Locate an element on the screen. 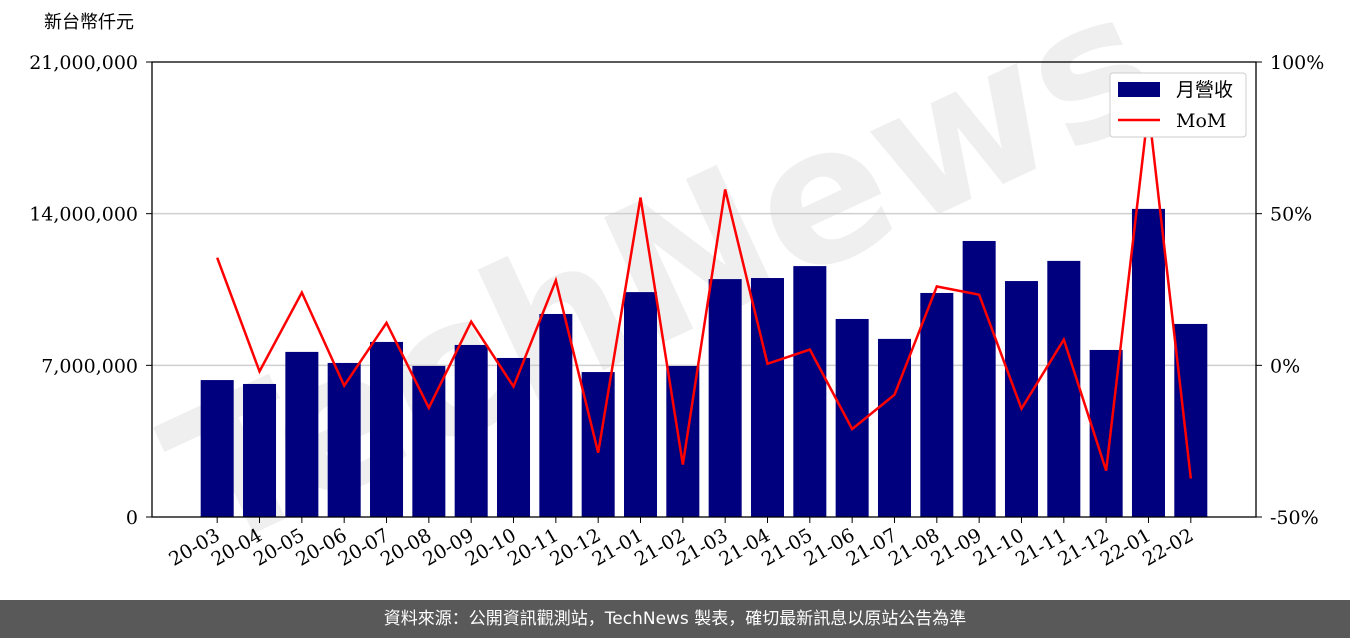 This screenshot has height=638, width=1350. legend-label: 月營收 is located at coordinates (1204, 90).